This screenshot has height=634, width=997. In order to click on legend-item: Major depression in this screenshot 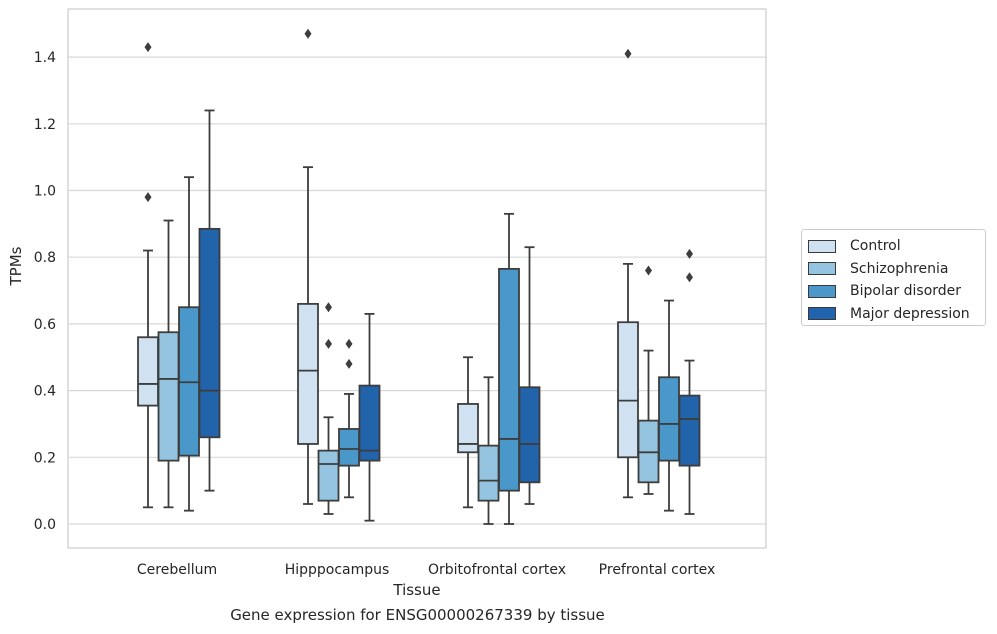, I will do `click(889, 314)`.